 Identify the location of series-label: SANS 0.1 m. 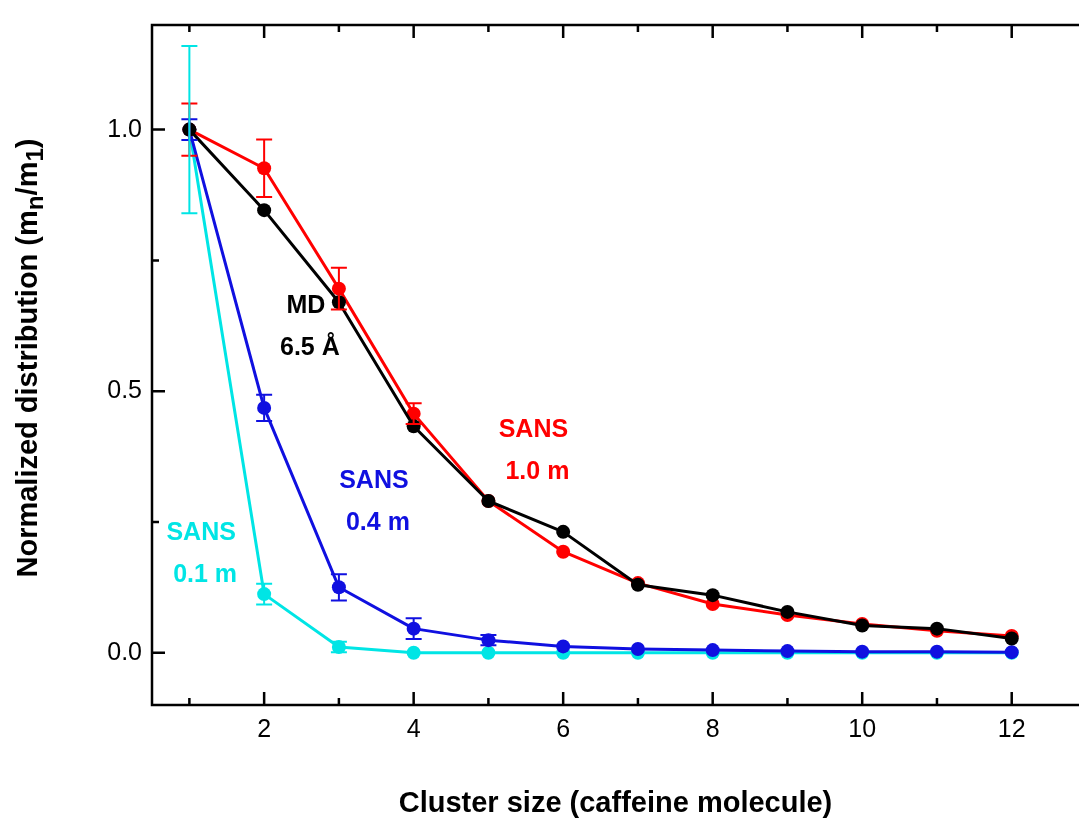
(202, 552).